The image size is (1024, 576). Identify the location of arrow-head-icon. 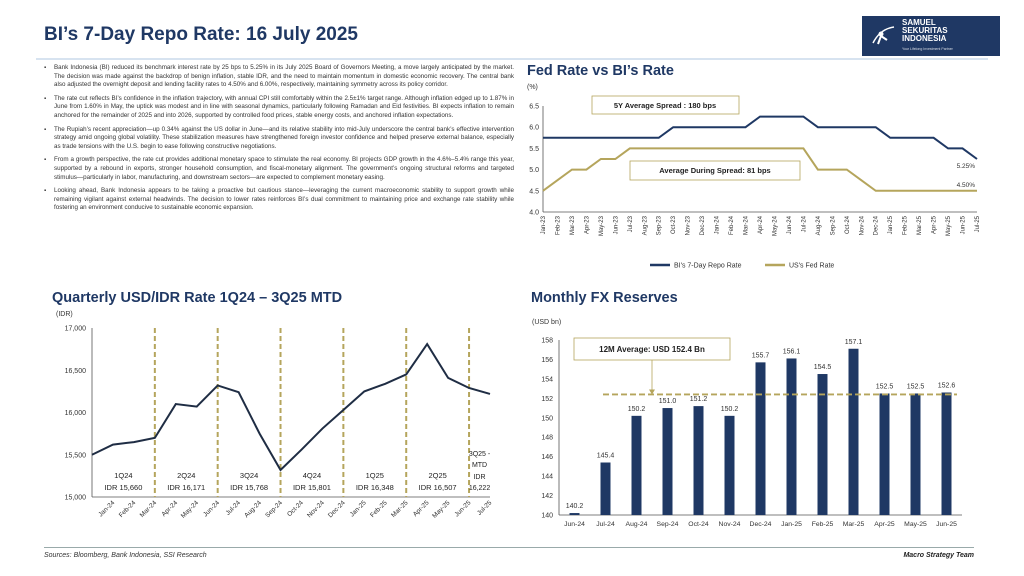
(652, 392).